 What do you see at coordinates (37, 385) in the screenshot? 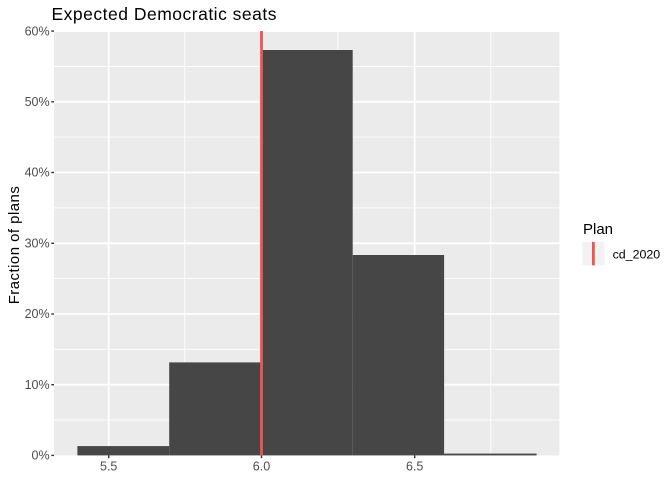
I see `svg-text: 10%` at bounding box center [37, 385].